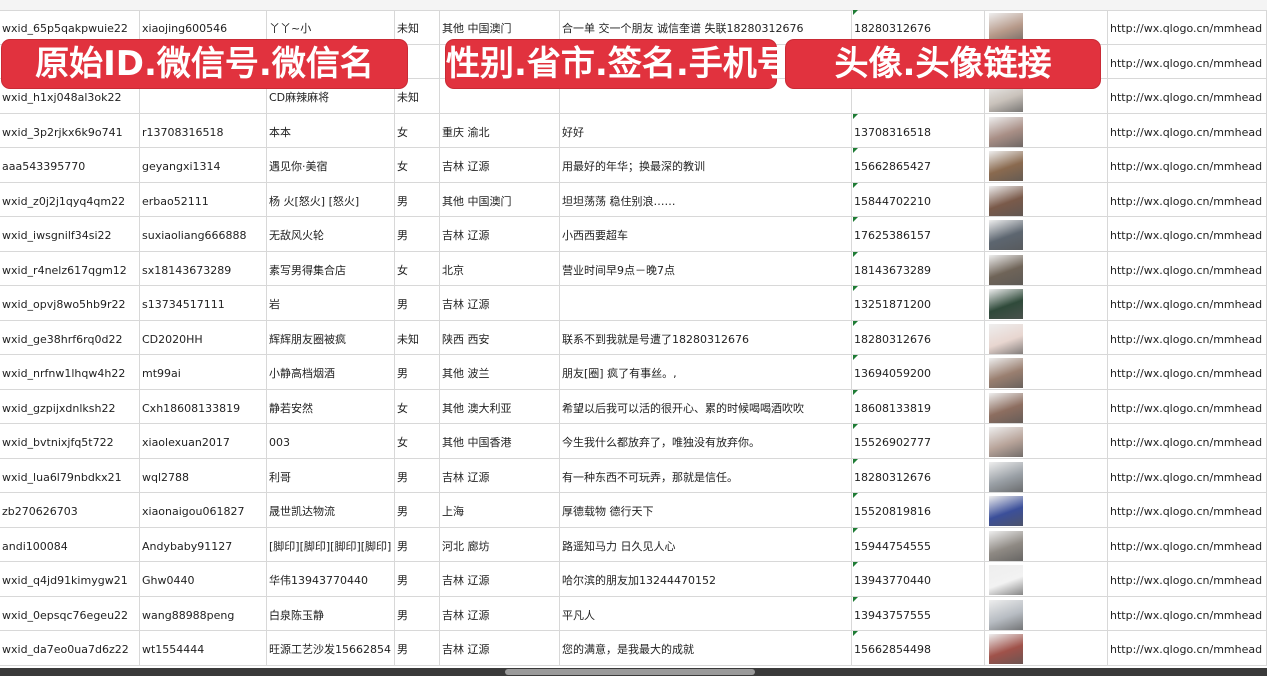 This screenshot has height=676, width=1267. What do you see at coordinates (203, 337) in the screenshot?
I see `wechat-id-cell: CD2020HH` at bounding box center [203, 337].